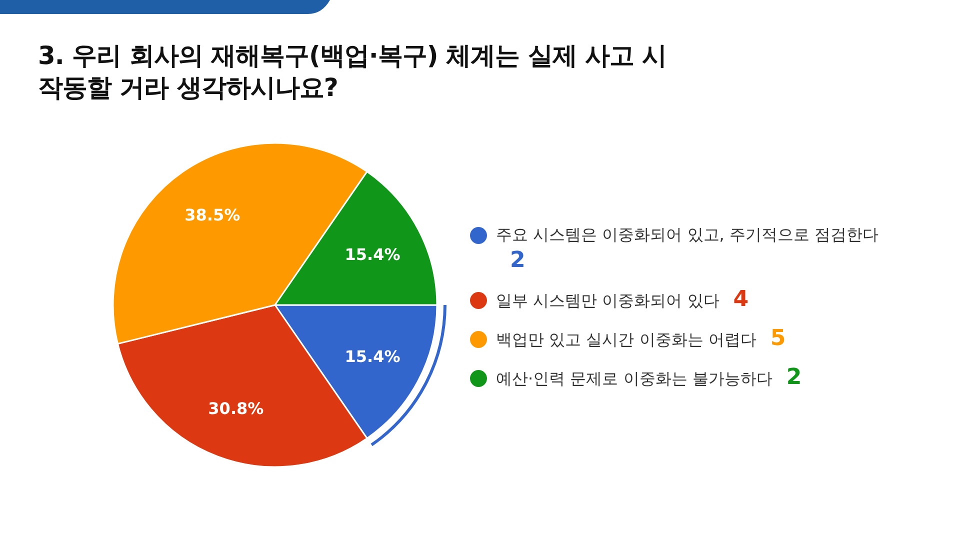  Describe the element at coordinates (741, 299) in the screenshot. I see `text: 4` at that location.